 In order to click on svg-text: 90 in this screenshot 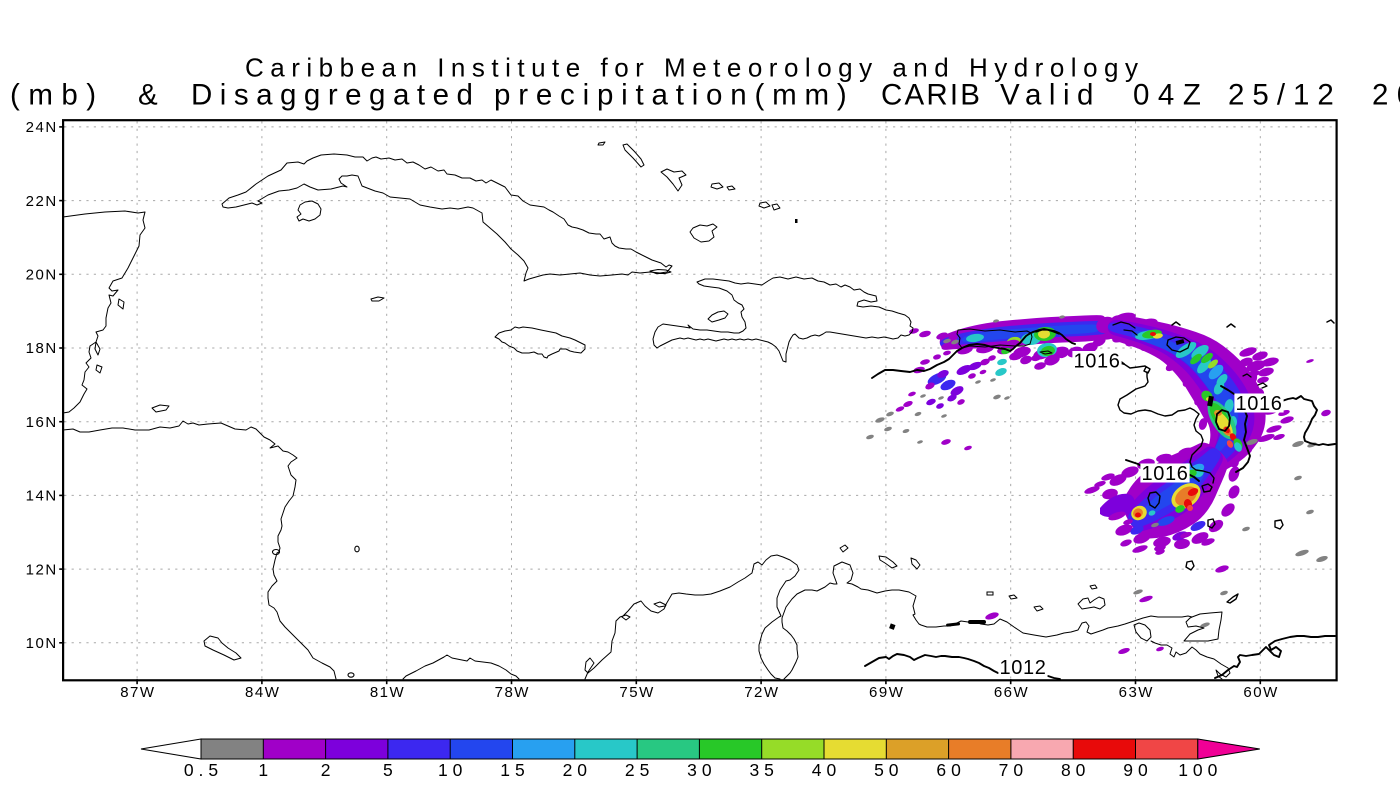, I will do `click(1137, 770)`.